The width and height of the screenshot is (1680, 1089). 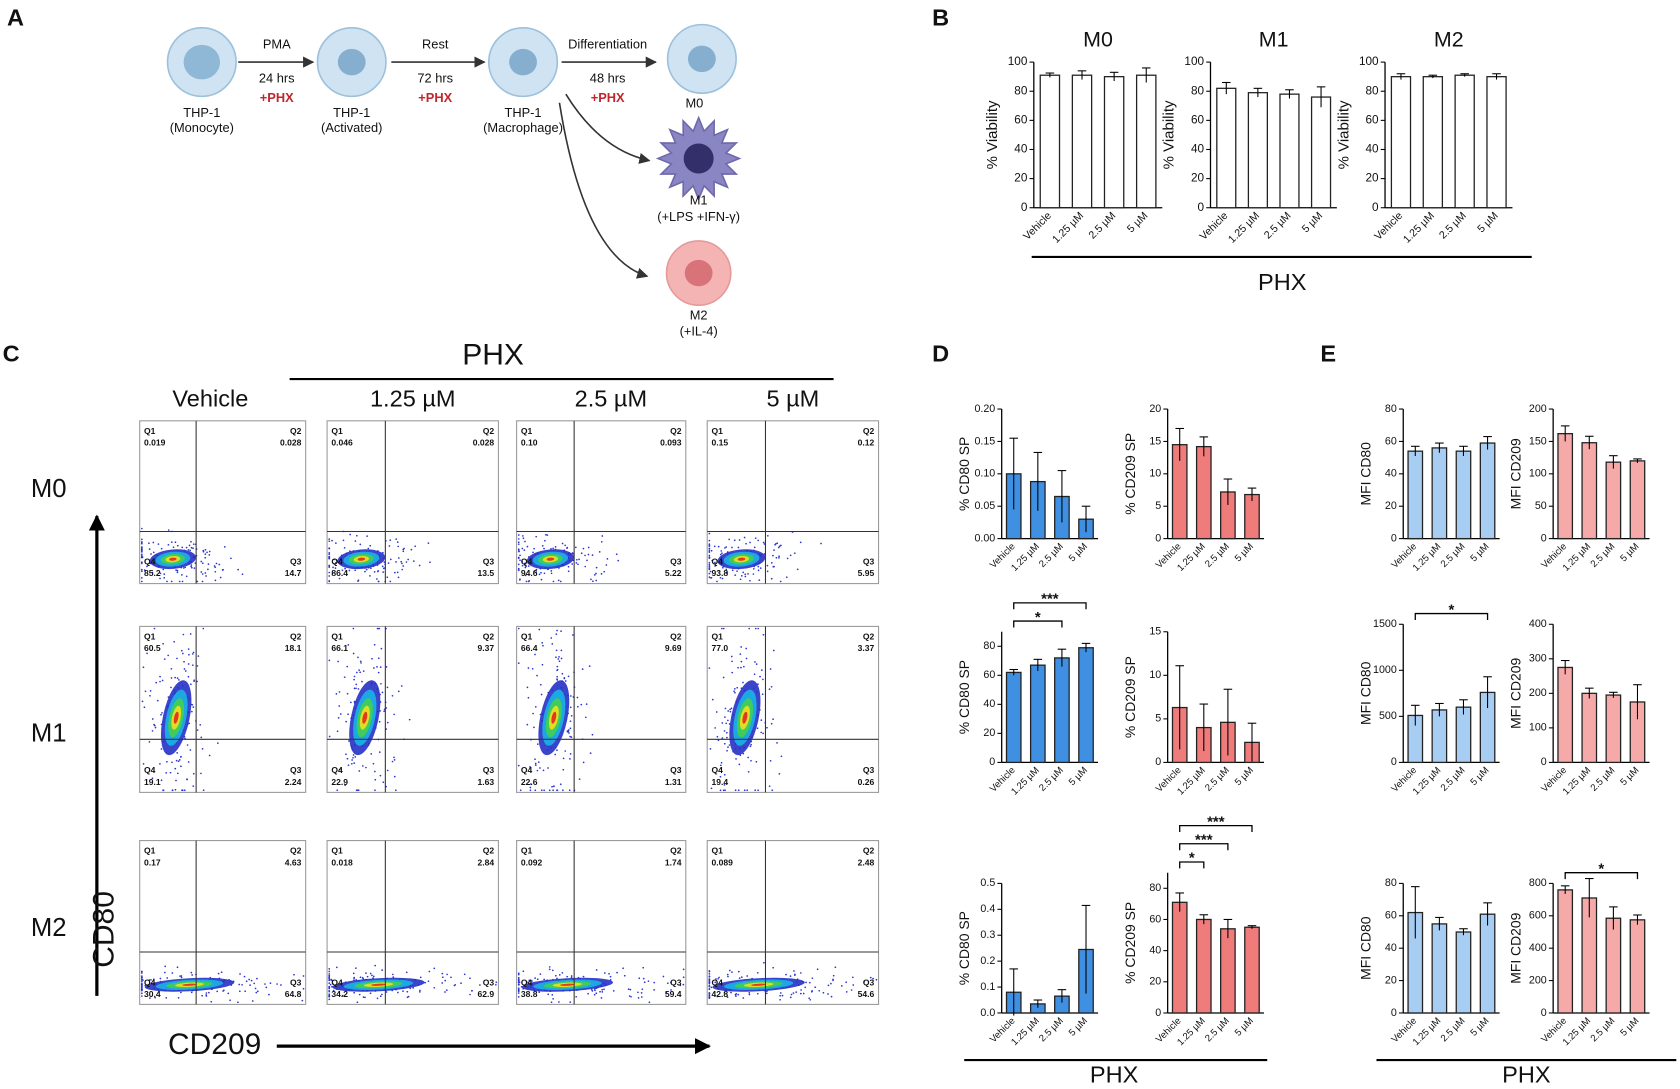 What do you see at coordinates (1449, 39) in the screenshot?
I see `chart-title: M2` at bounding box center [1449, 39].